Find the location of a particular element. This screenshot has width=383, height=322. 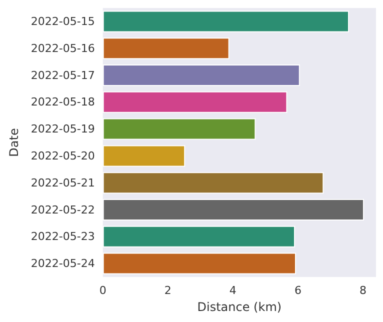

x-tick-label: 2 is located at coordinates (168, 290).